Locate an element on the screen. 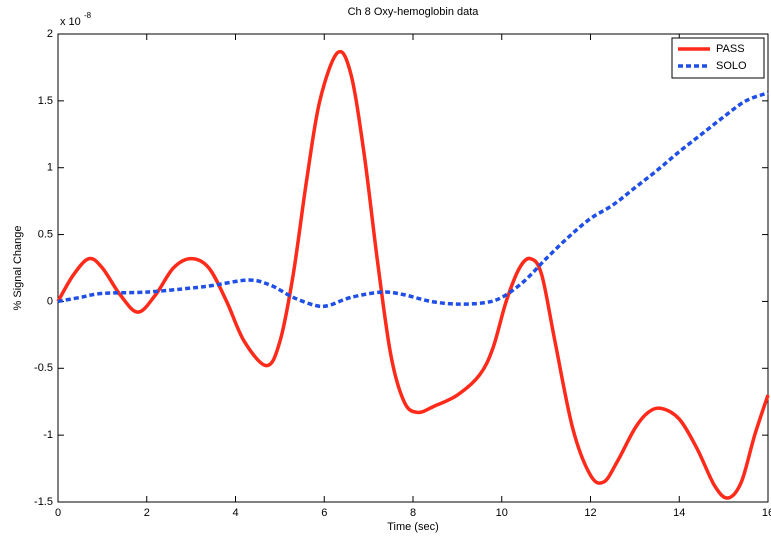 The width and height of the screenshot is (771, 540). legend-label: PASS is located at coordinates (730, 49).